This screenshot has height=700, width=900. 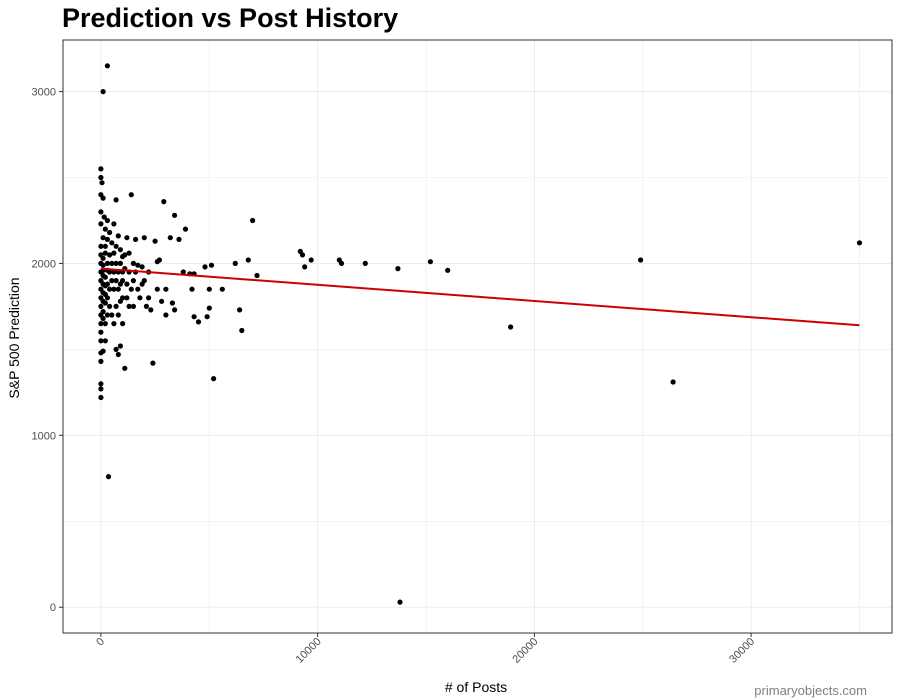 What do you see at coordinates (44, 93) in the screenshot?
I see `y-tick-label: 3000` at bounding box center [44, 93].